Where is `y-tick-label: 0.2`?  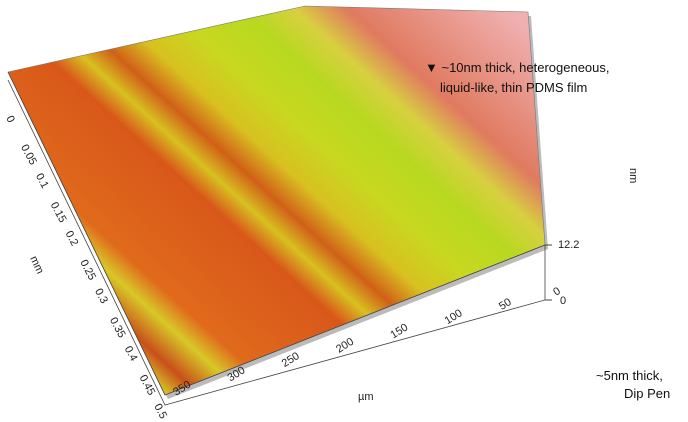 y-tick-label: 0.2 is located at coordinates (72, 238).